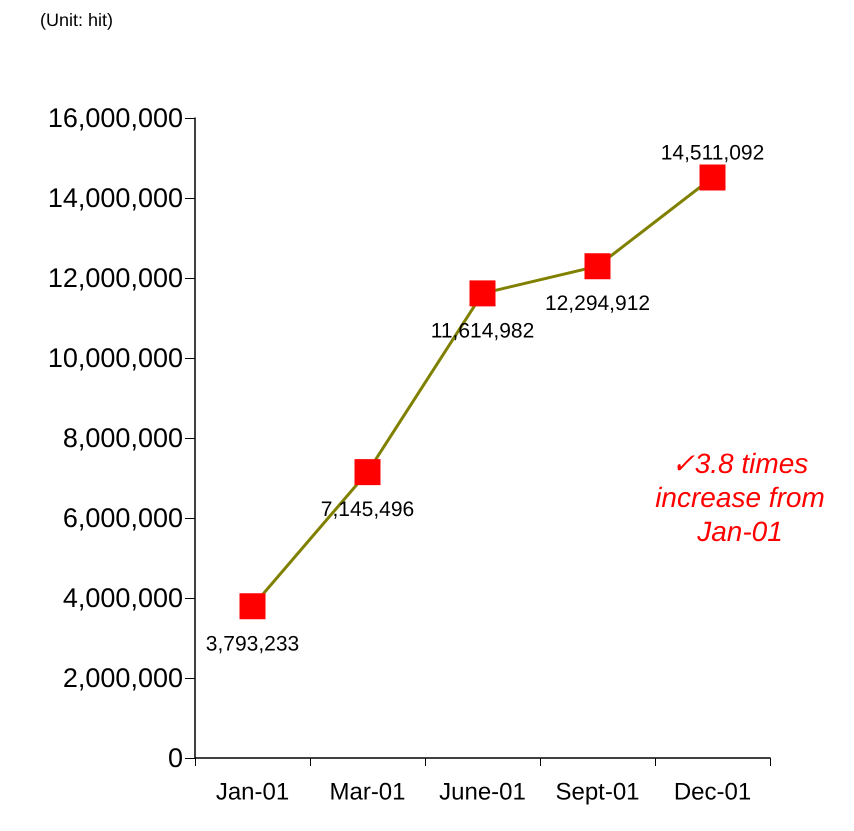  Describe the element at coordinates (712, 153) in the screenshot. I see `data-label: 14,511,092` at that location.